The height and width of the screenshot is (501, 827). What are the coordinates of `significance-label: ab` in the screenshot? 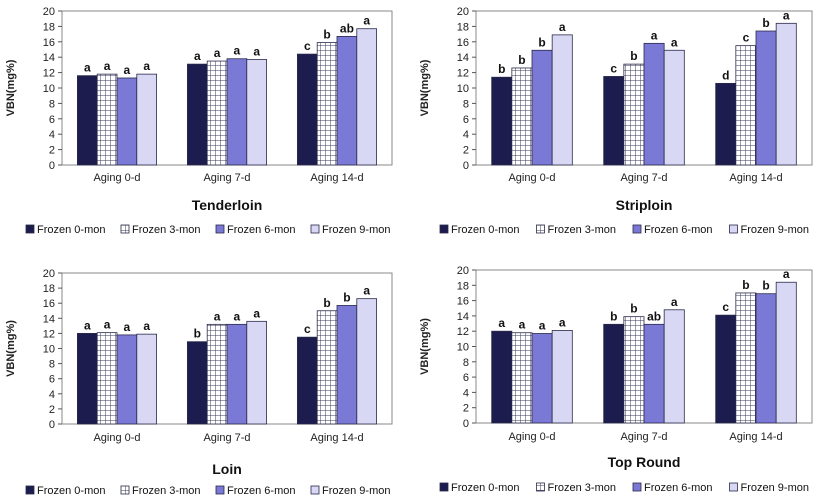 It's located at (654, 316).